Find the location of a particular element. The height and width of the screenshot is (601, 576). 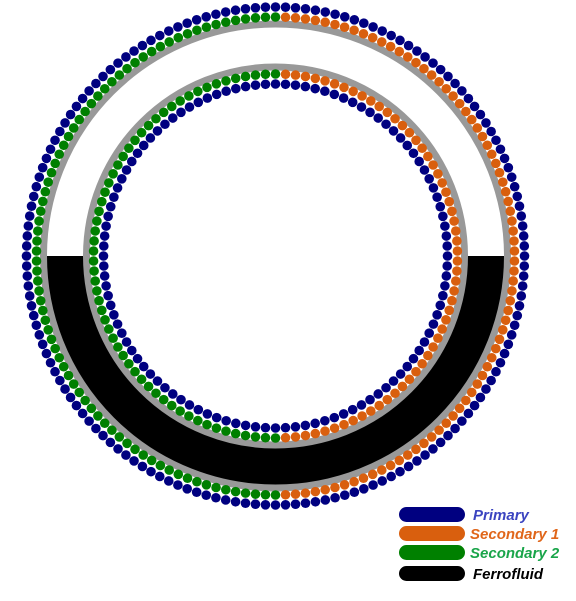

legend-label: Primary is located at coordinates (501, 515).